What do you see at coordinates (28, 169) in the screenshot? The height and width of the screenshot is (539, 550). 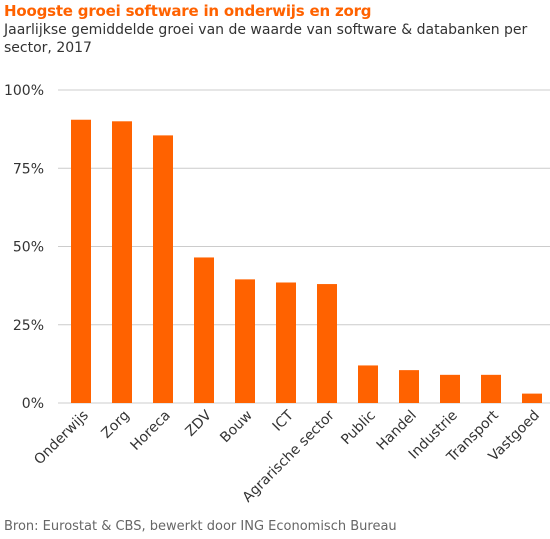 I see `y-tick-label: 75%` at bounding box center [28, 169].